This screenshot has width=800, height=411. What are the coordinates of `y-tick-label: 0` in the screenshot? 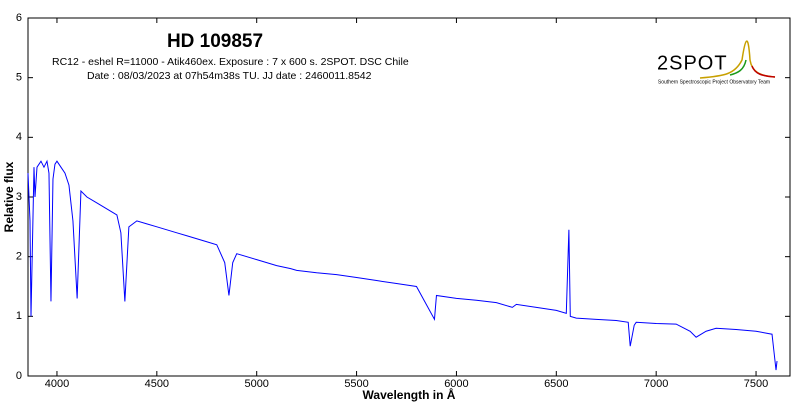 It's located at (19, 376).